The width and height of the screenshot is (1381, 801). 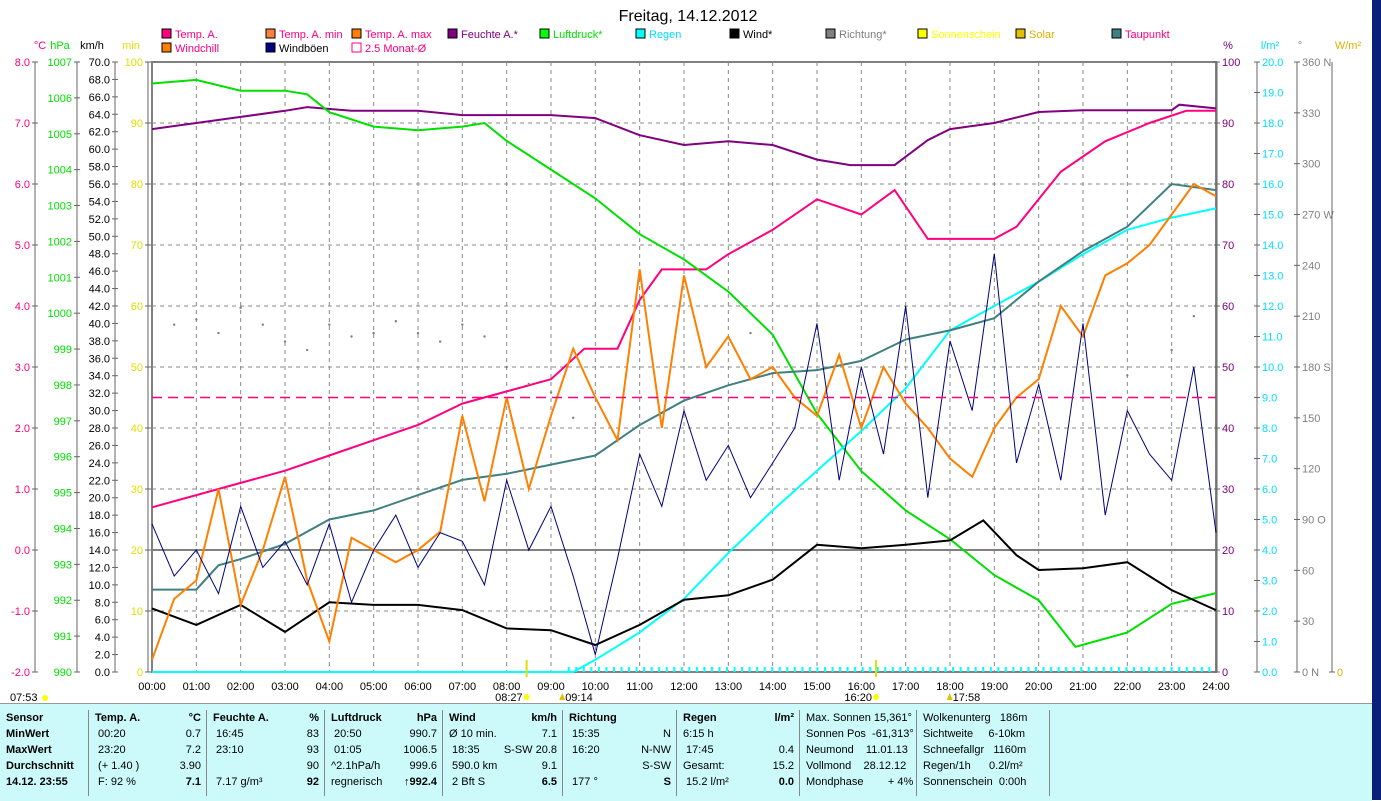 I want to click on y-tick-label-kmh: 0.0, so click(x=102, y=673).